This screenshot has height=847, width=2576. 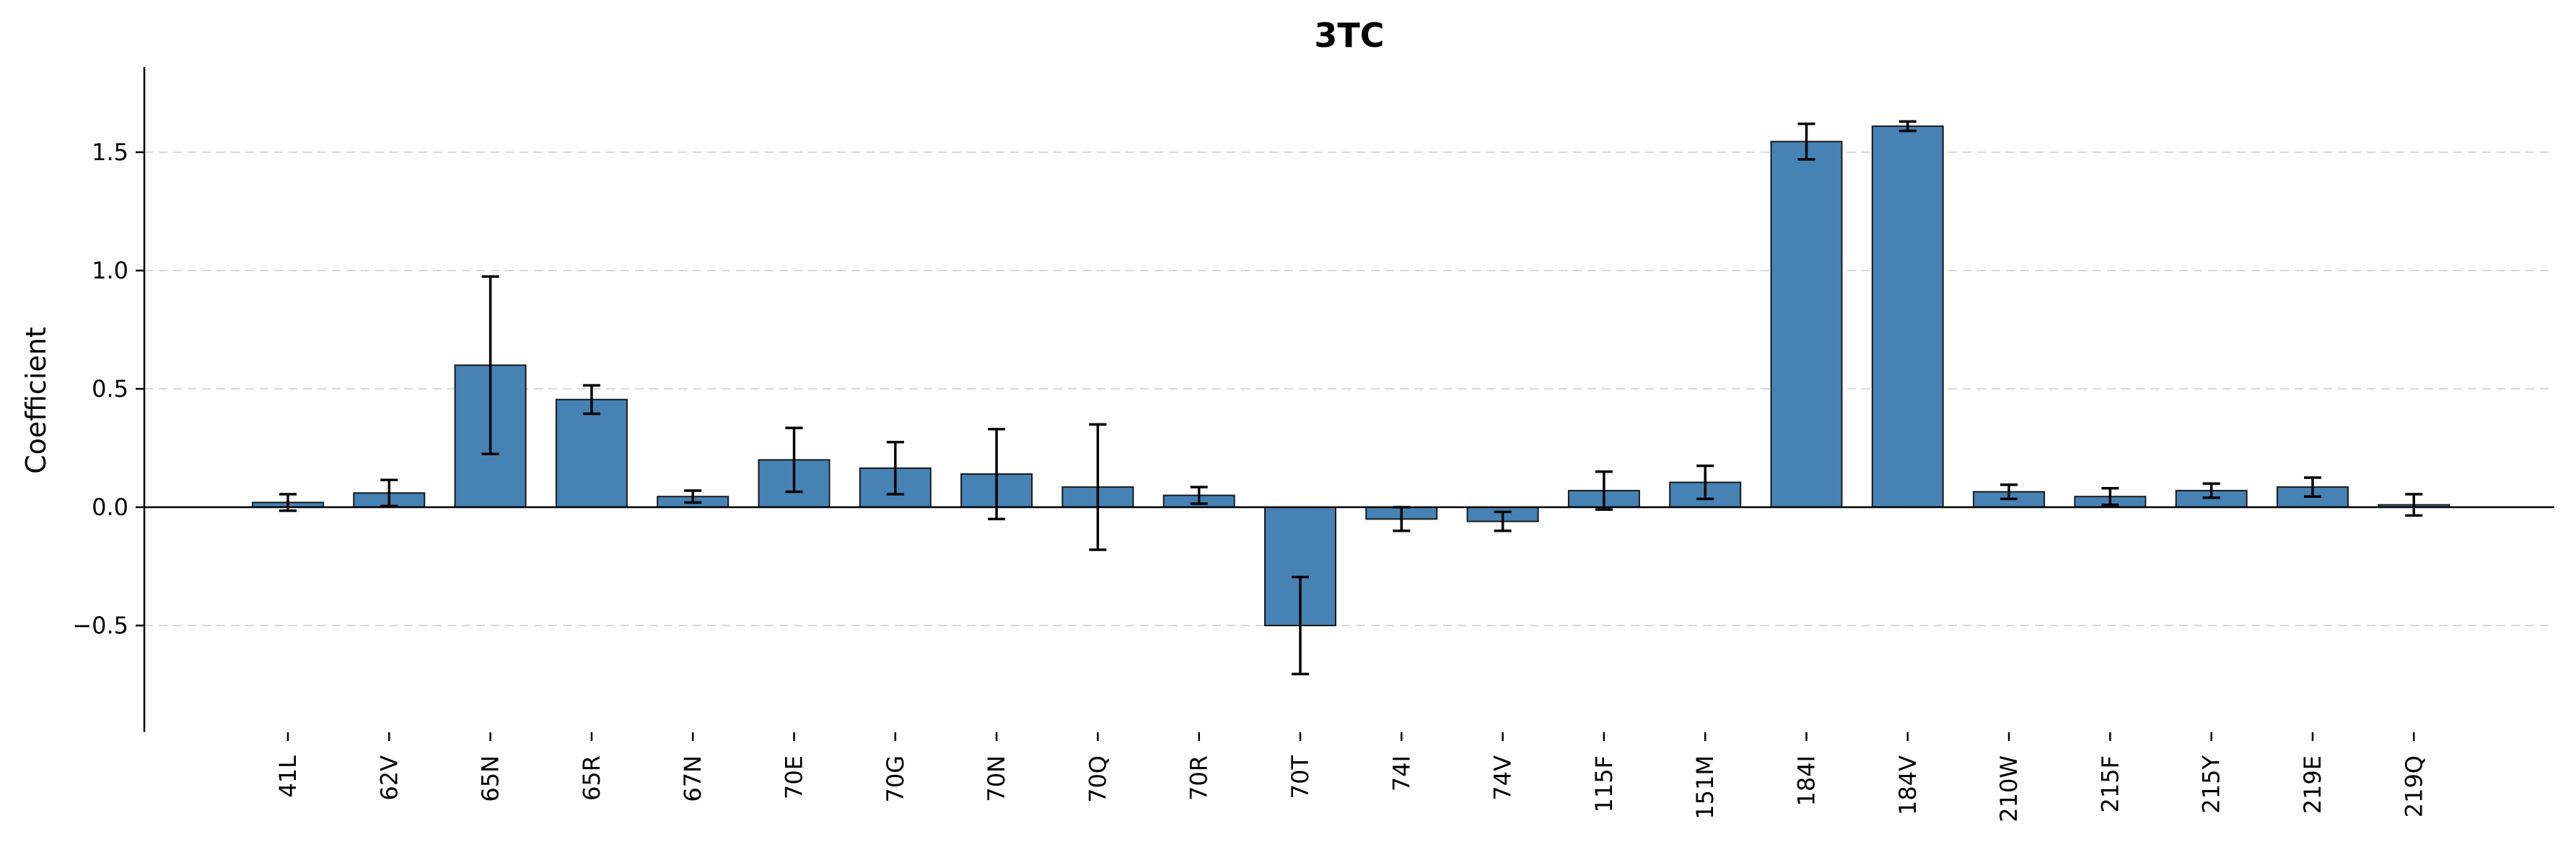 I want to click on y-tick-label: 1.5, so click(x=110, y=152).